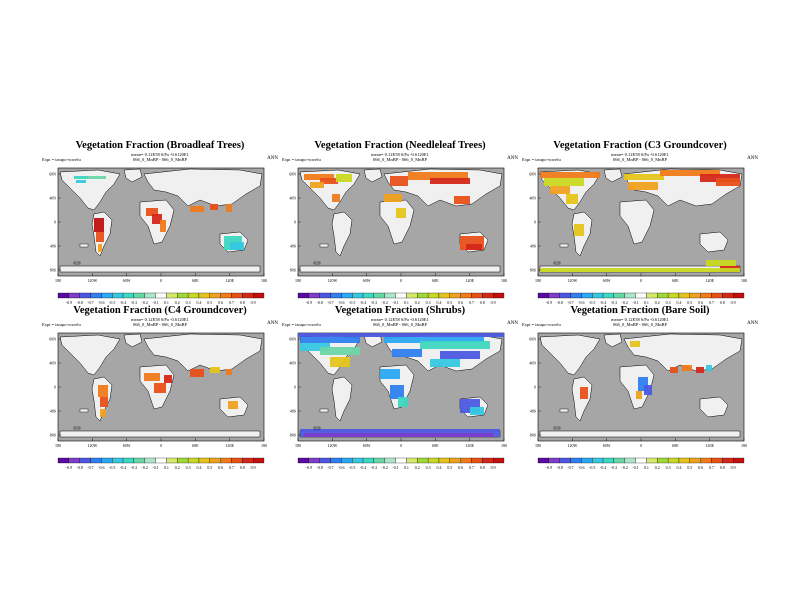 The image size is (800, 600). Describe the element at coordinates (292, 363) in the screenshot. I see `lat-label: 40N` at that location.